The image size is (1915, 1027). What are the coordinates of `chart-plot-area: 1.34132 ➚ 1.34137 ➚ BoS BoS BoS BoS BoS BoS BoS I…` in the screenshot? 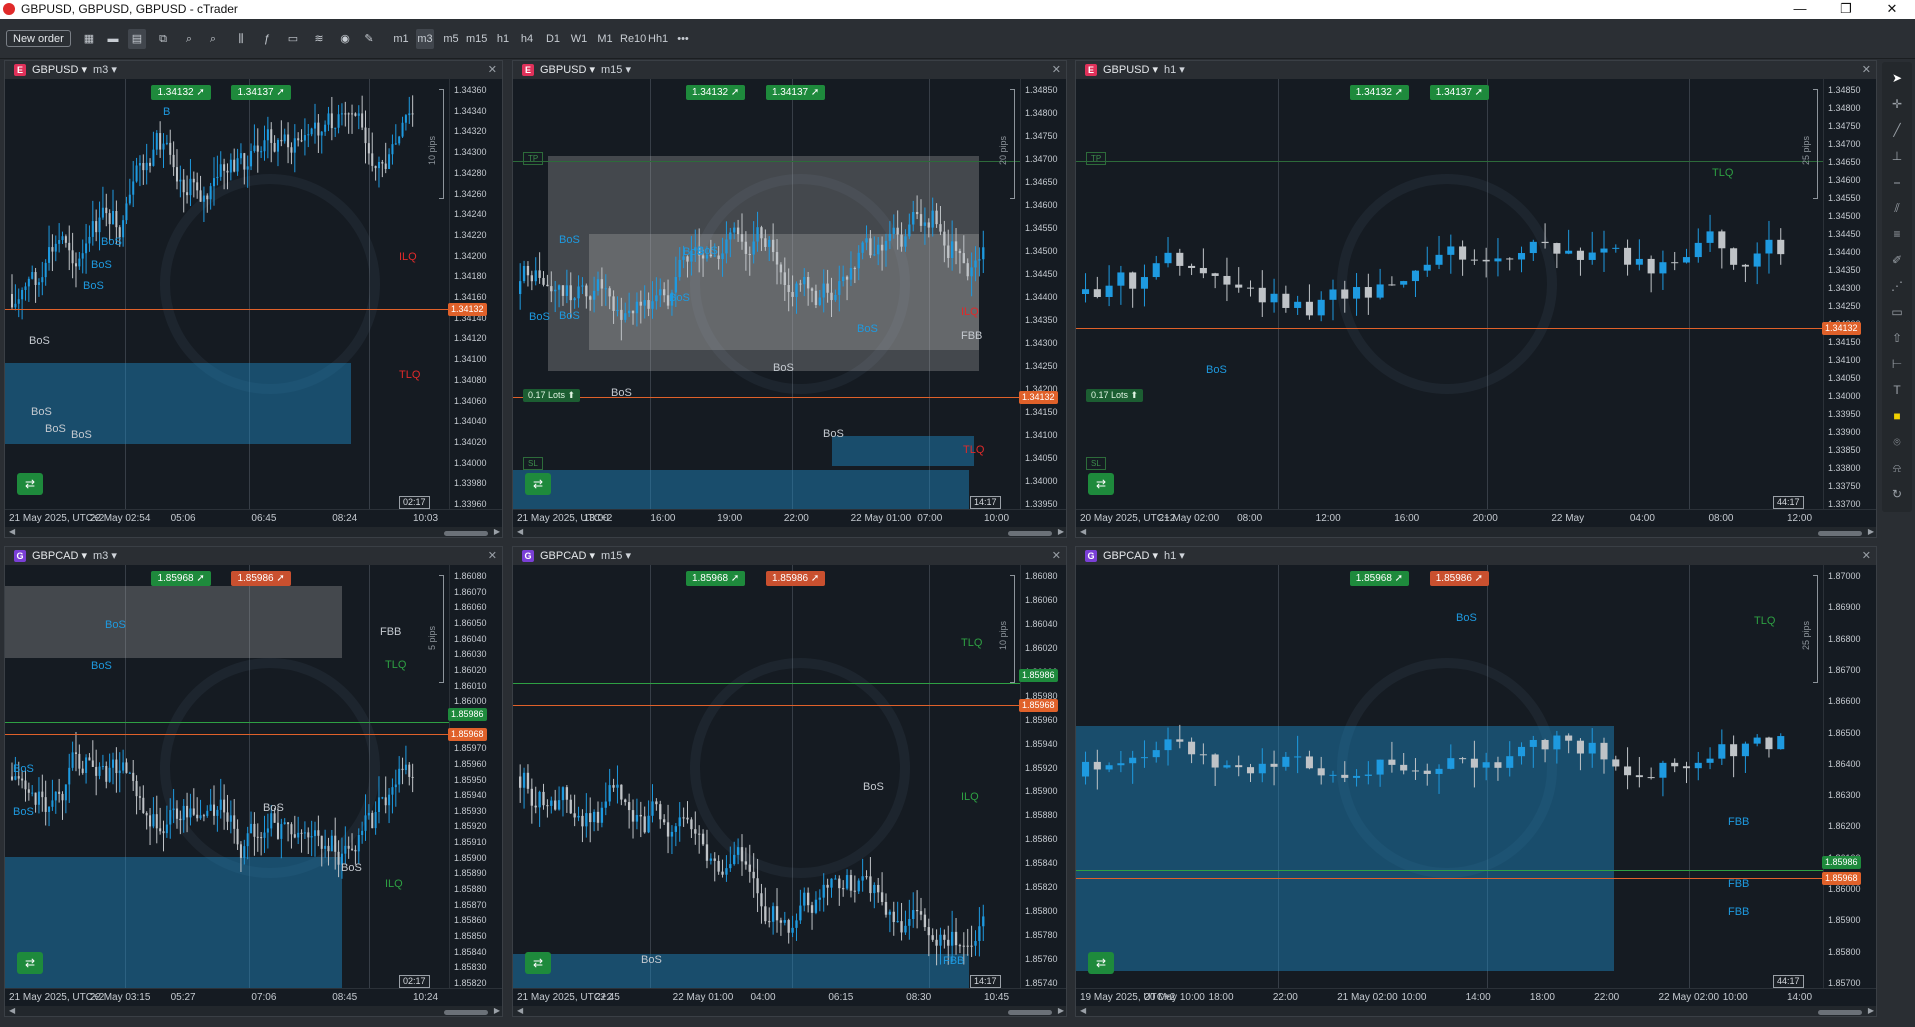 It's located at (227, 294).